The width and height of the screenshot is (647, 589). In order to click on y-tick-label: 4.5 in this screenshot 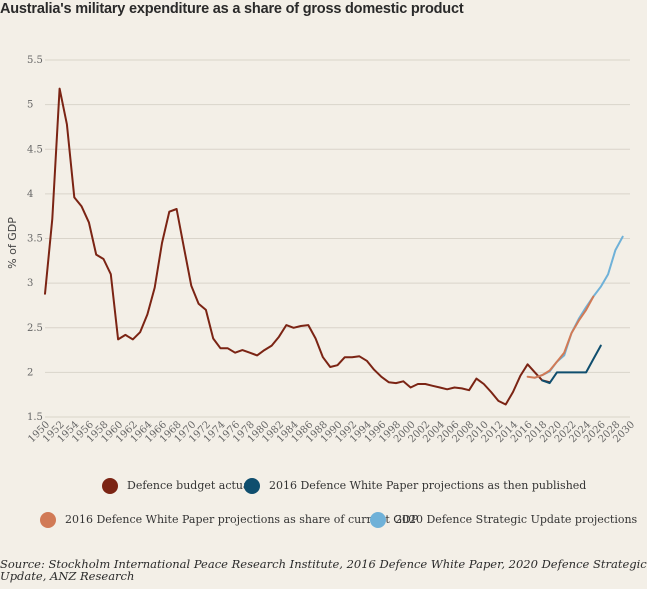, I will do `click(35, 149)`.